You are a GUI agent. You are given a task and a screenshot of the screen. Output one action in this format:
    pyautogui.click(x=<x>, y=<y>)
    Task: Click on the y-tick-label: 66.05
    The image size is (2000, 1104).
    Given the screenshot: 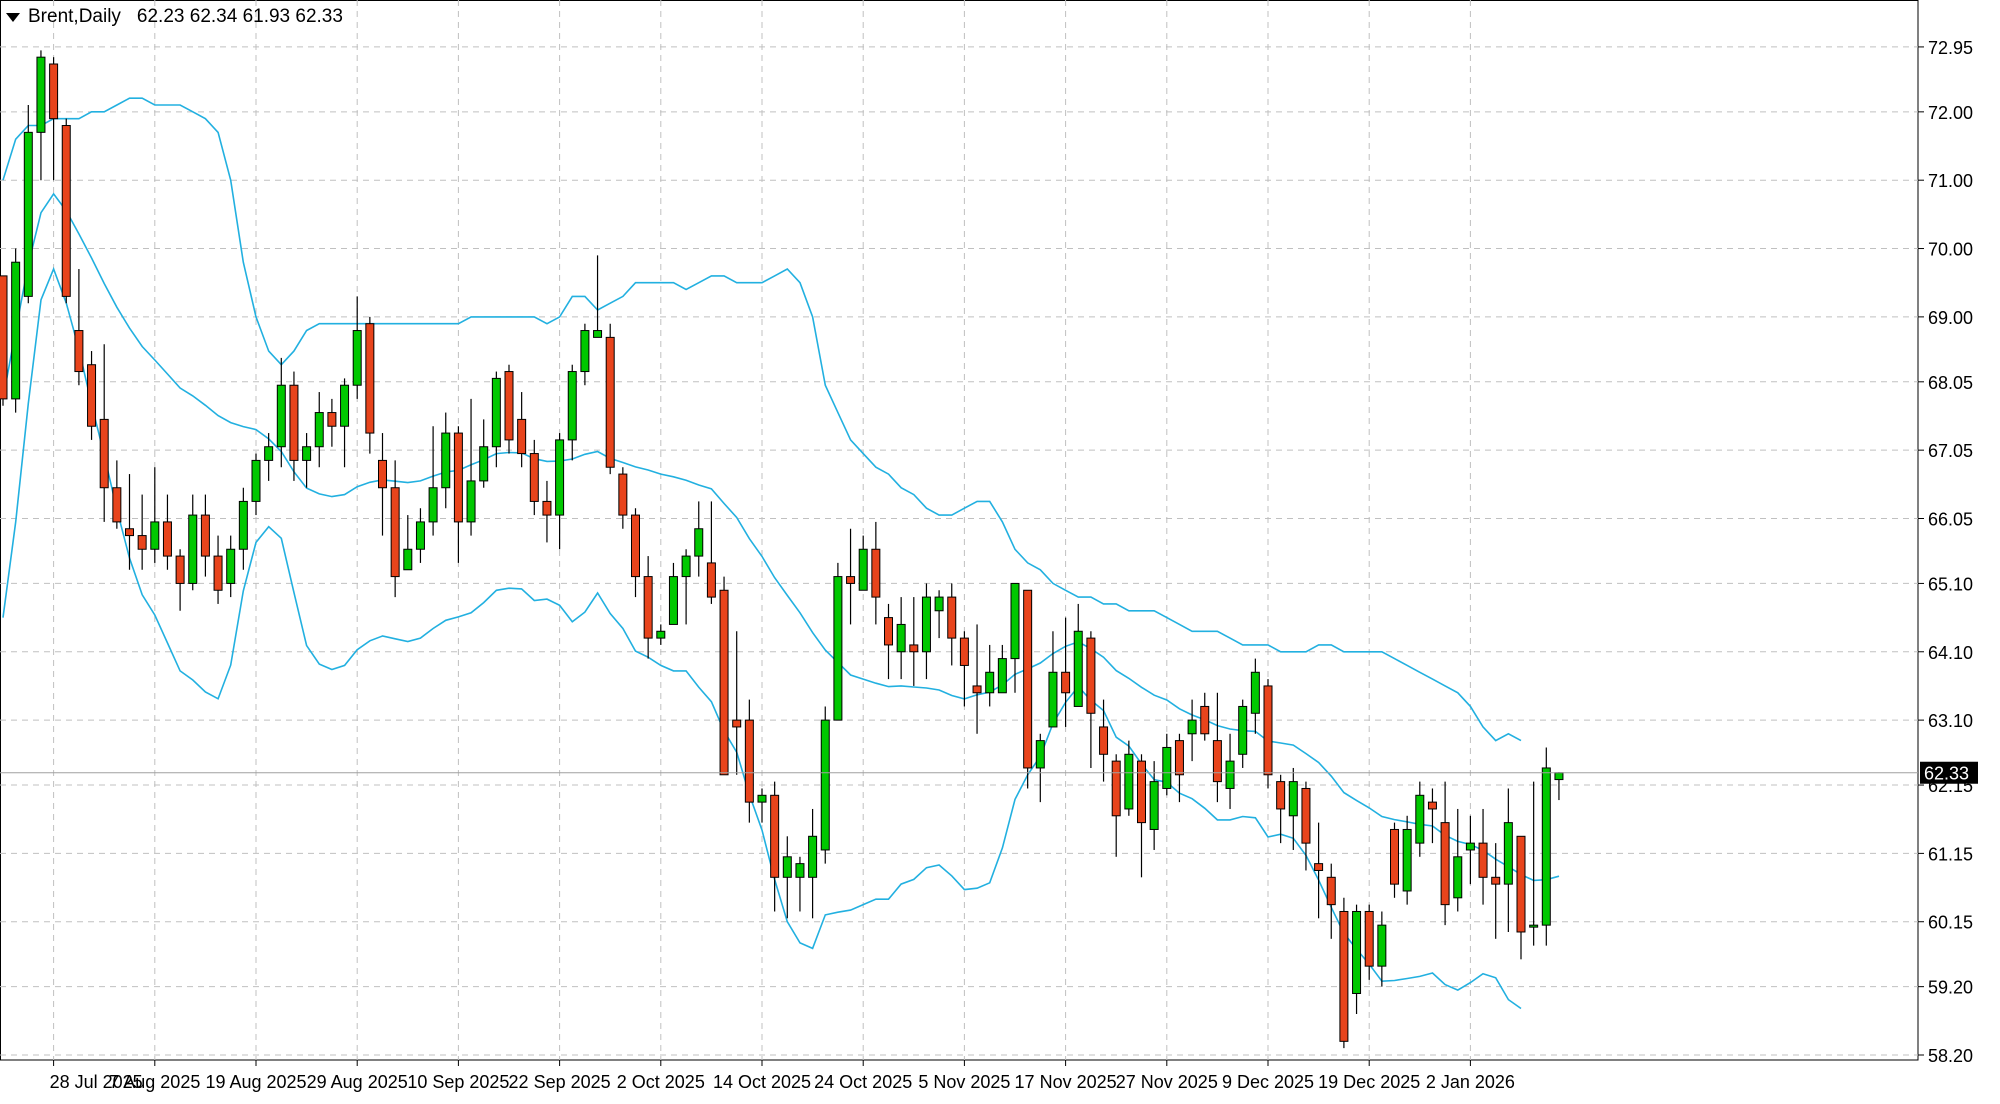 What is the action you would take?
    pyautogui.click(x=1950, y=519)
    